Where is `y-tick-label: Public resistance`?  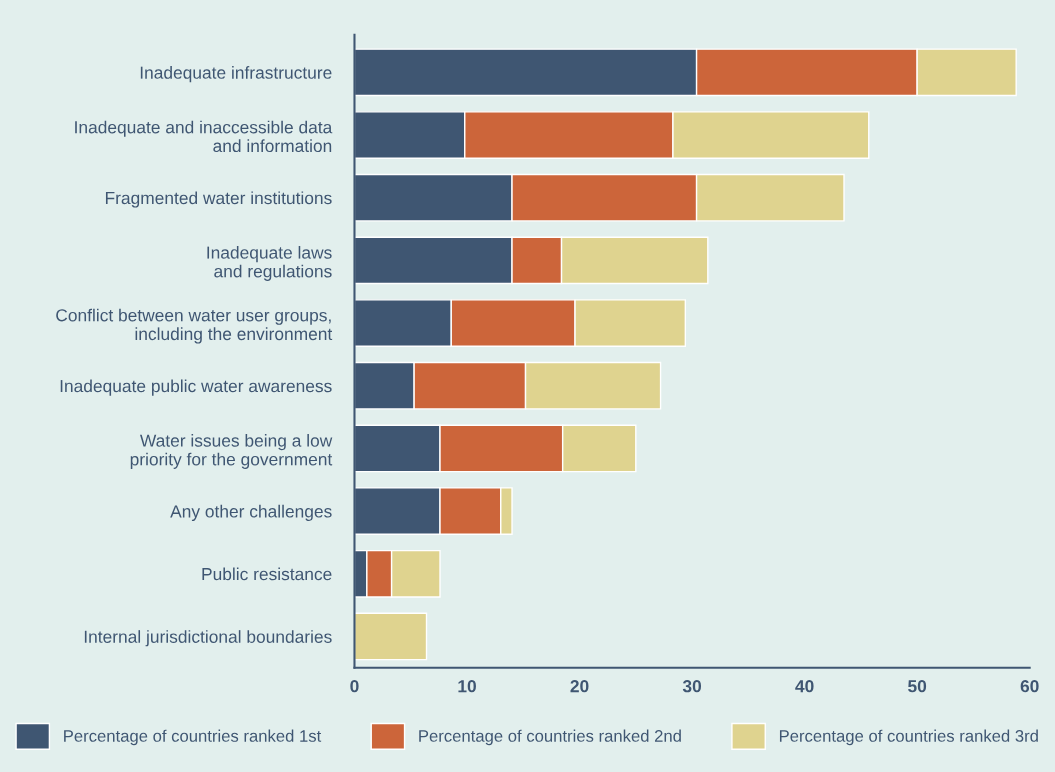
y-tick-label: Public resistance is located at coordinates (267, 574).